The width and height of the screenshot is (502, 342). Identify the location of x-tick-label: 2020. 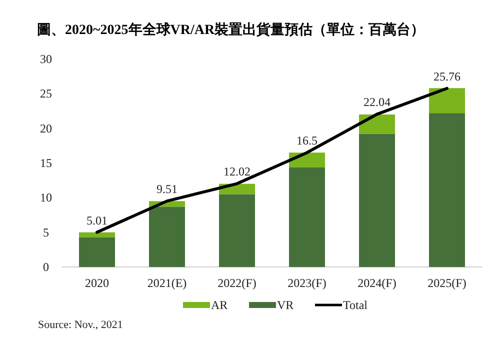
(97, 283).